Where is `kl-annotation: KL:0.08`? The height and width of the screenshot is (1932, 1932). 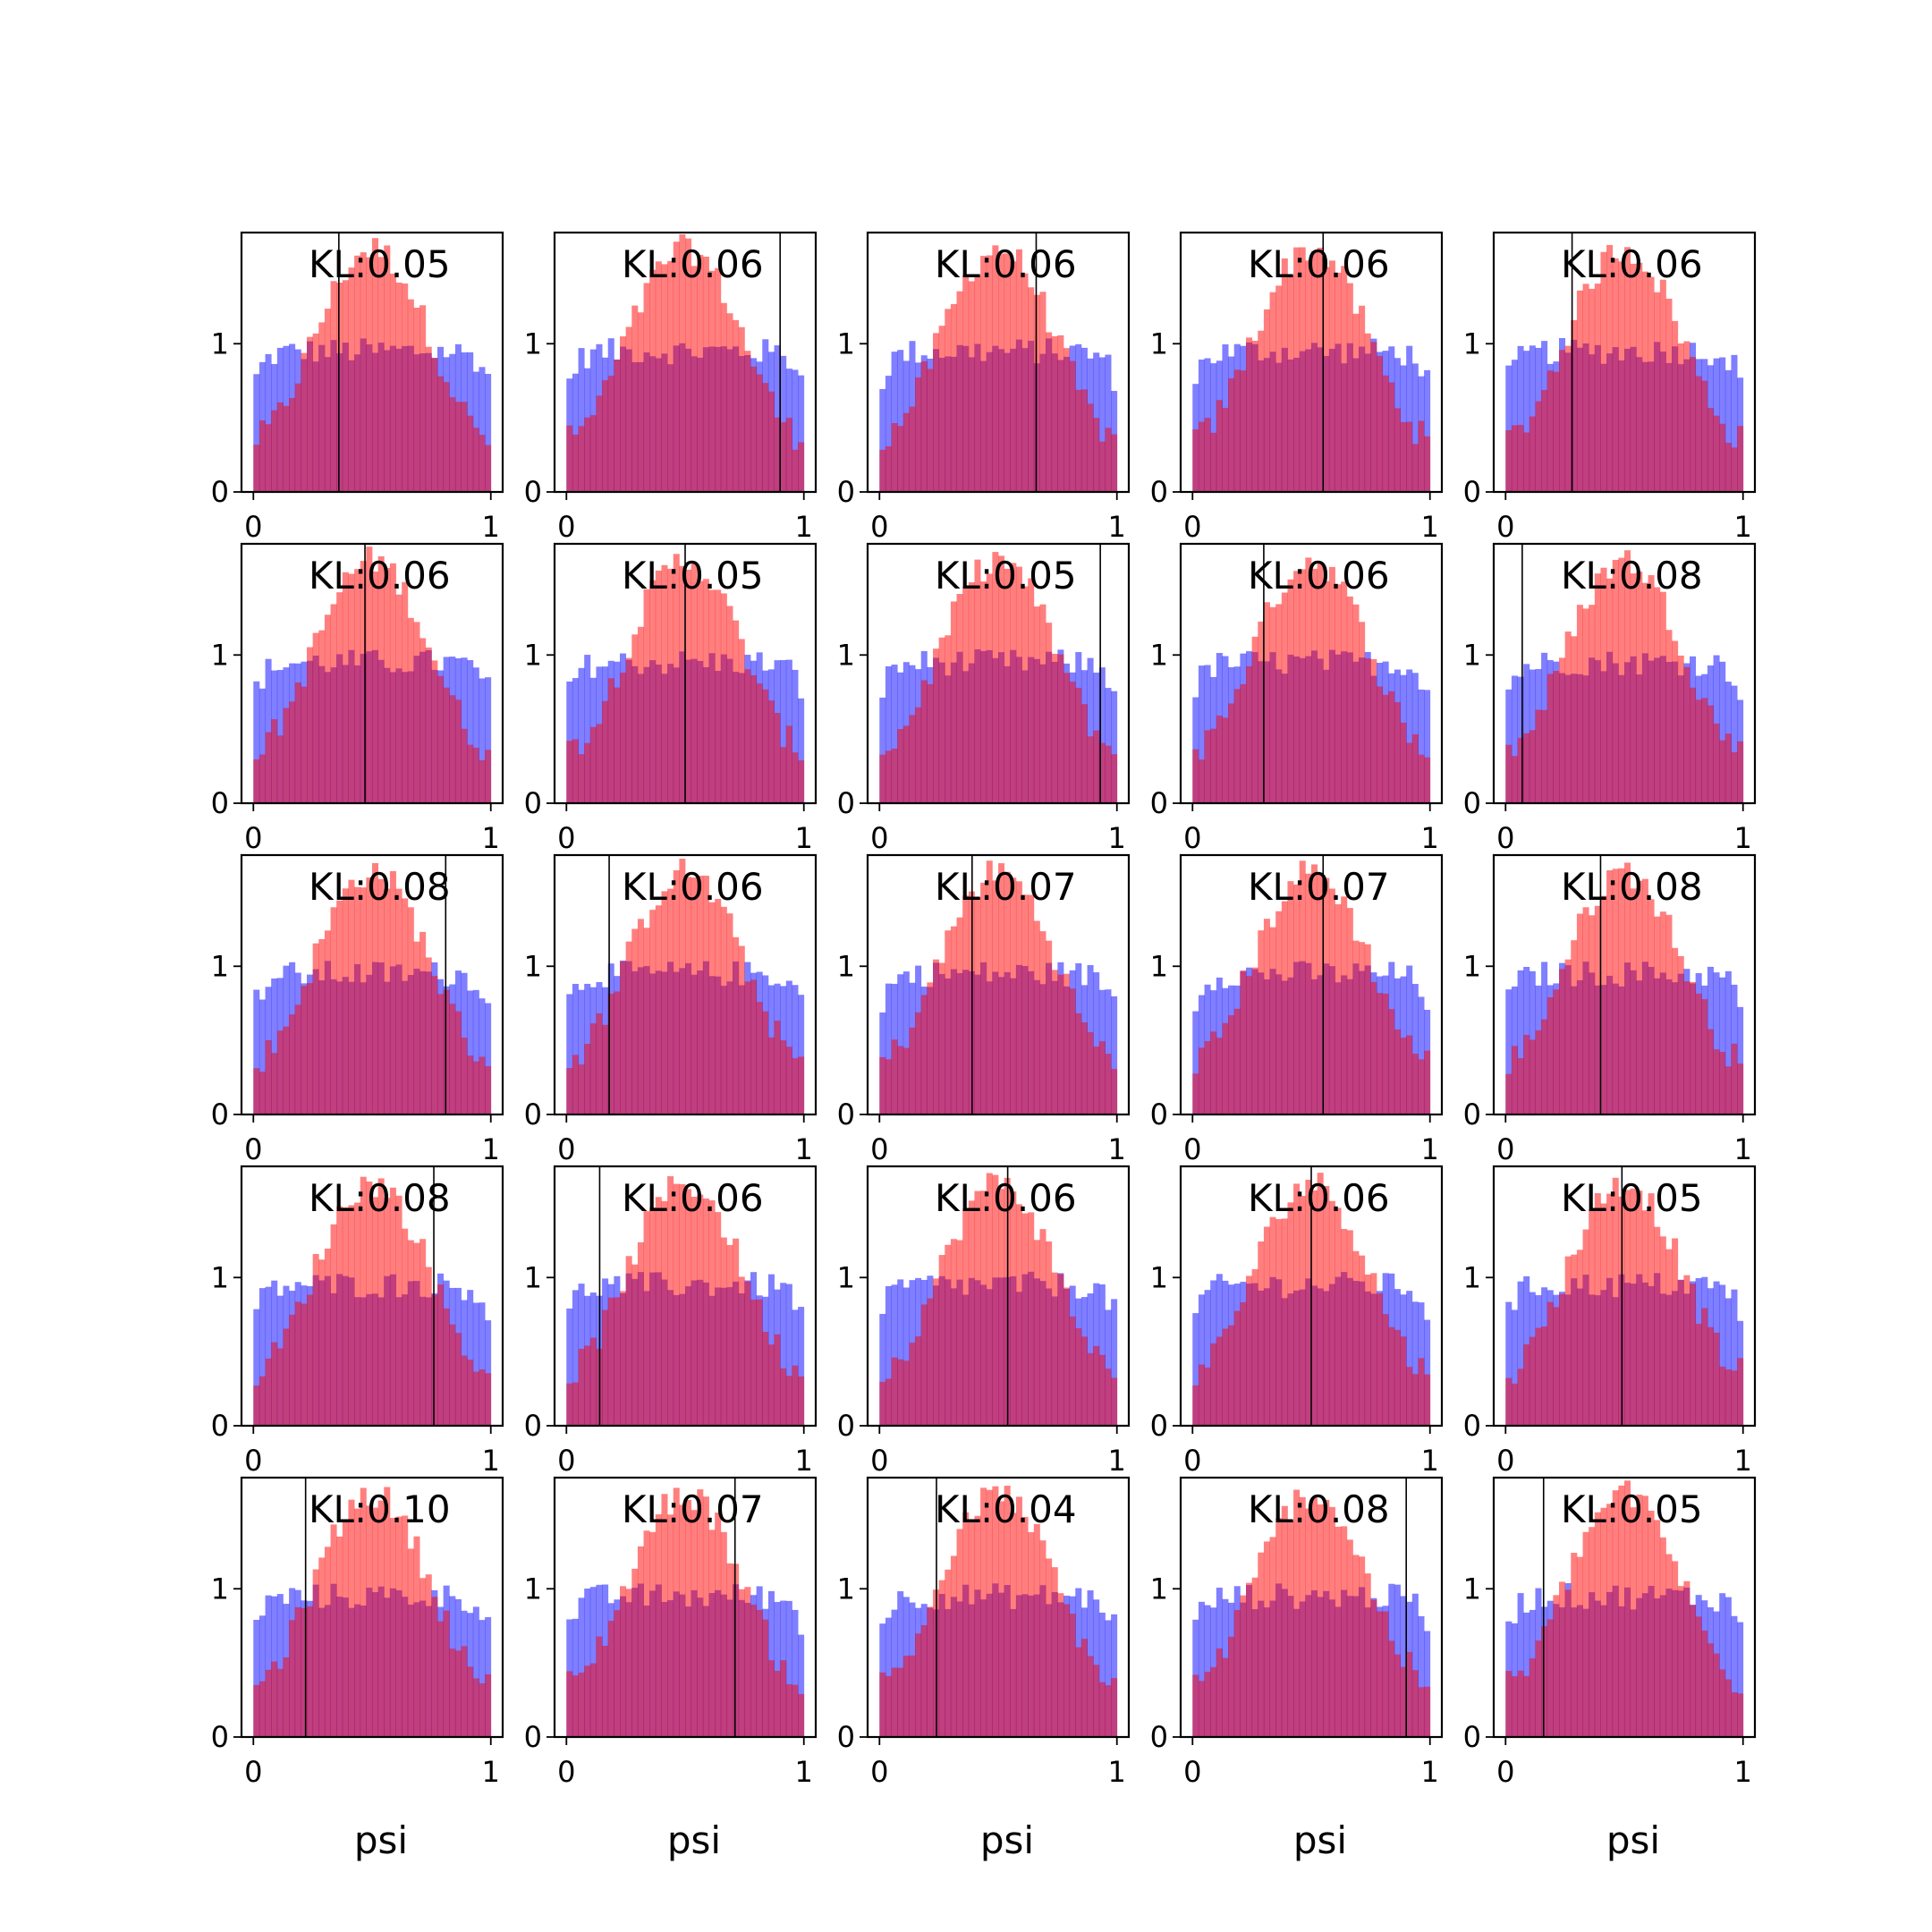 kl-annotation: KL:0.08 is located at coordinates (380, 1198).